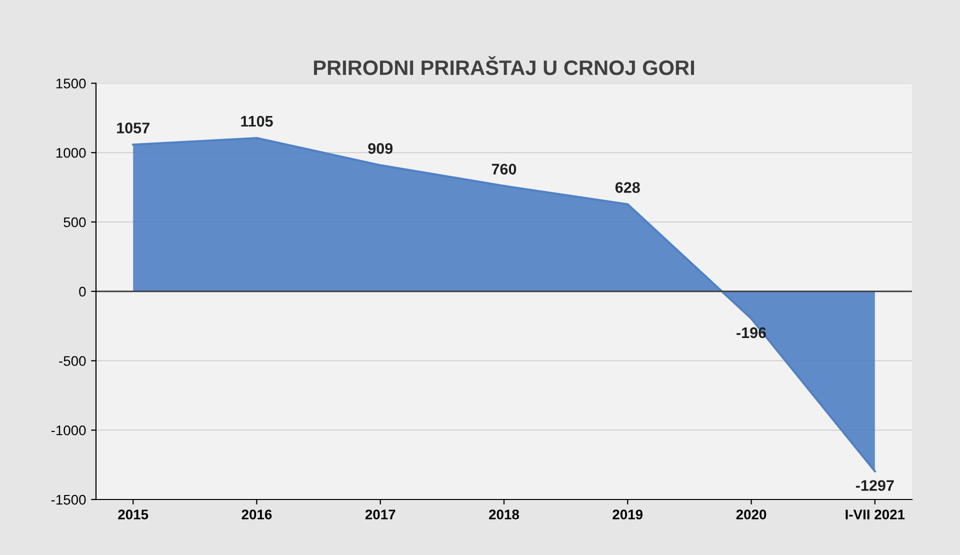  Describe the element at coordinates (82, 291) in the screenshot. I see `y-tick-label: 0` at that location.